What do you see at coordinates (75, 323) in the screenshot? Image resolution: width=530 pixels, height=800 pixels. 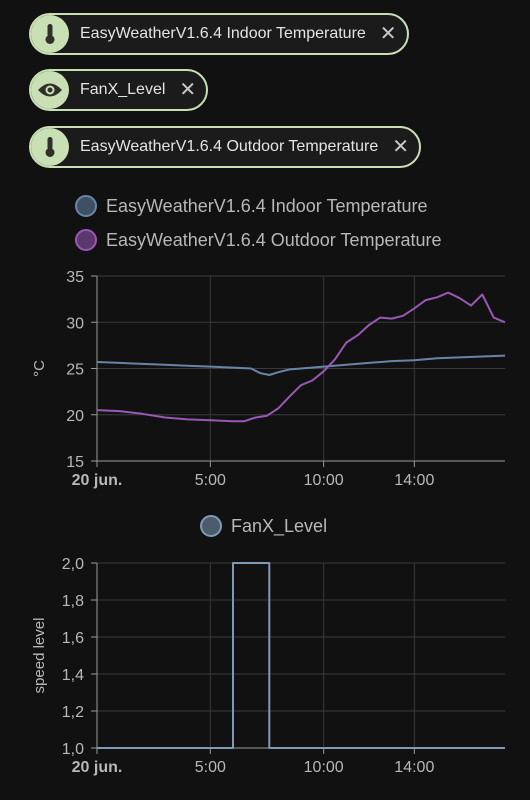 I see `y-tick-label: 30` at bounding box center [75, 323].